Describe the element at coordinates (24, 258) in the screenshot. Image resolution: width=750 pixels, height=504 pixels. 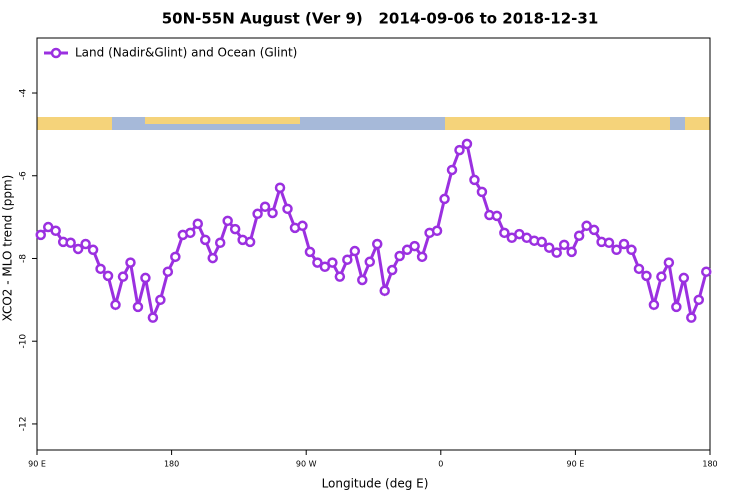
I see `y-tick-label: -8` at that location.